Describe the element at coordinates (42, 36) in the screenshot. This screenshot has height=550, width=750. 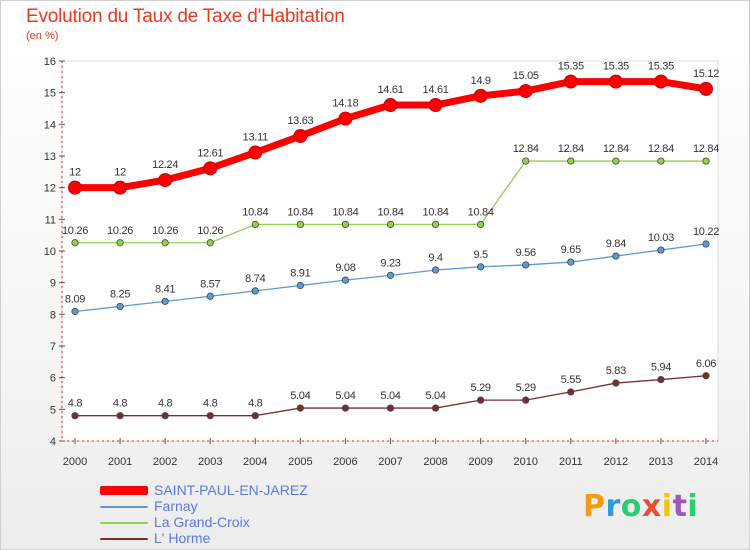
I see `chart-subtitle: (en %)` at that location.